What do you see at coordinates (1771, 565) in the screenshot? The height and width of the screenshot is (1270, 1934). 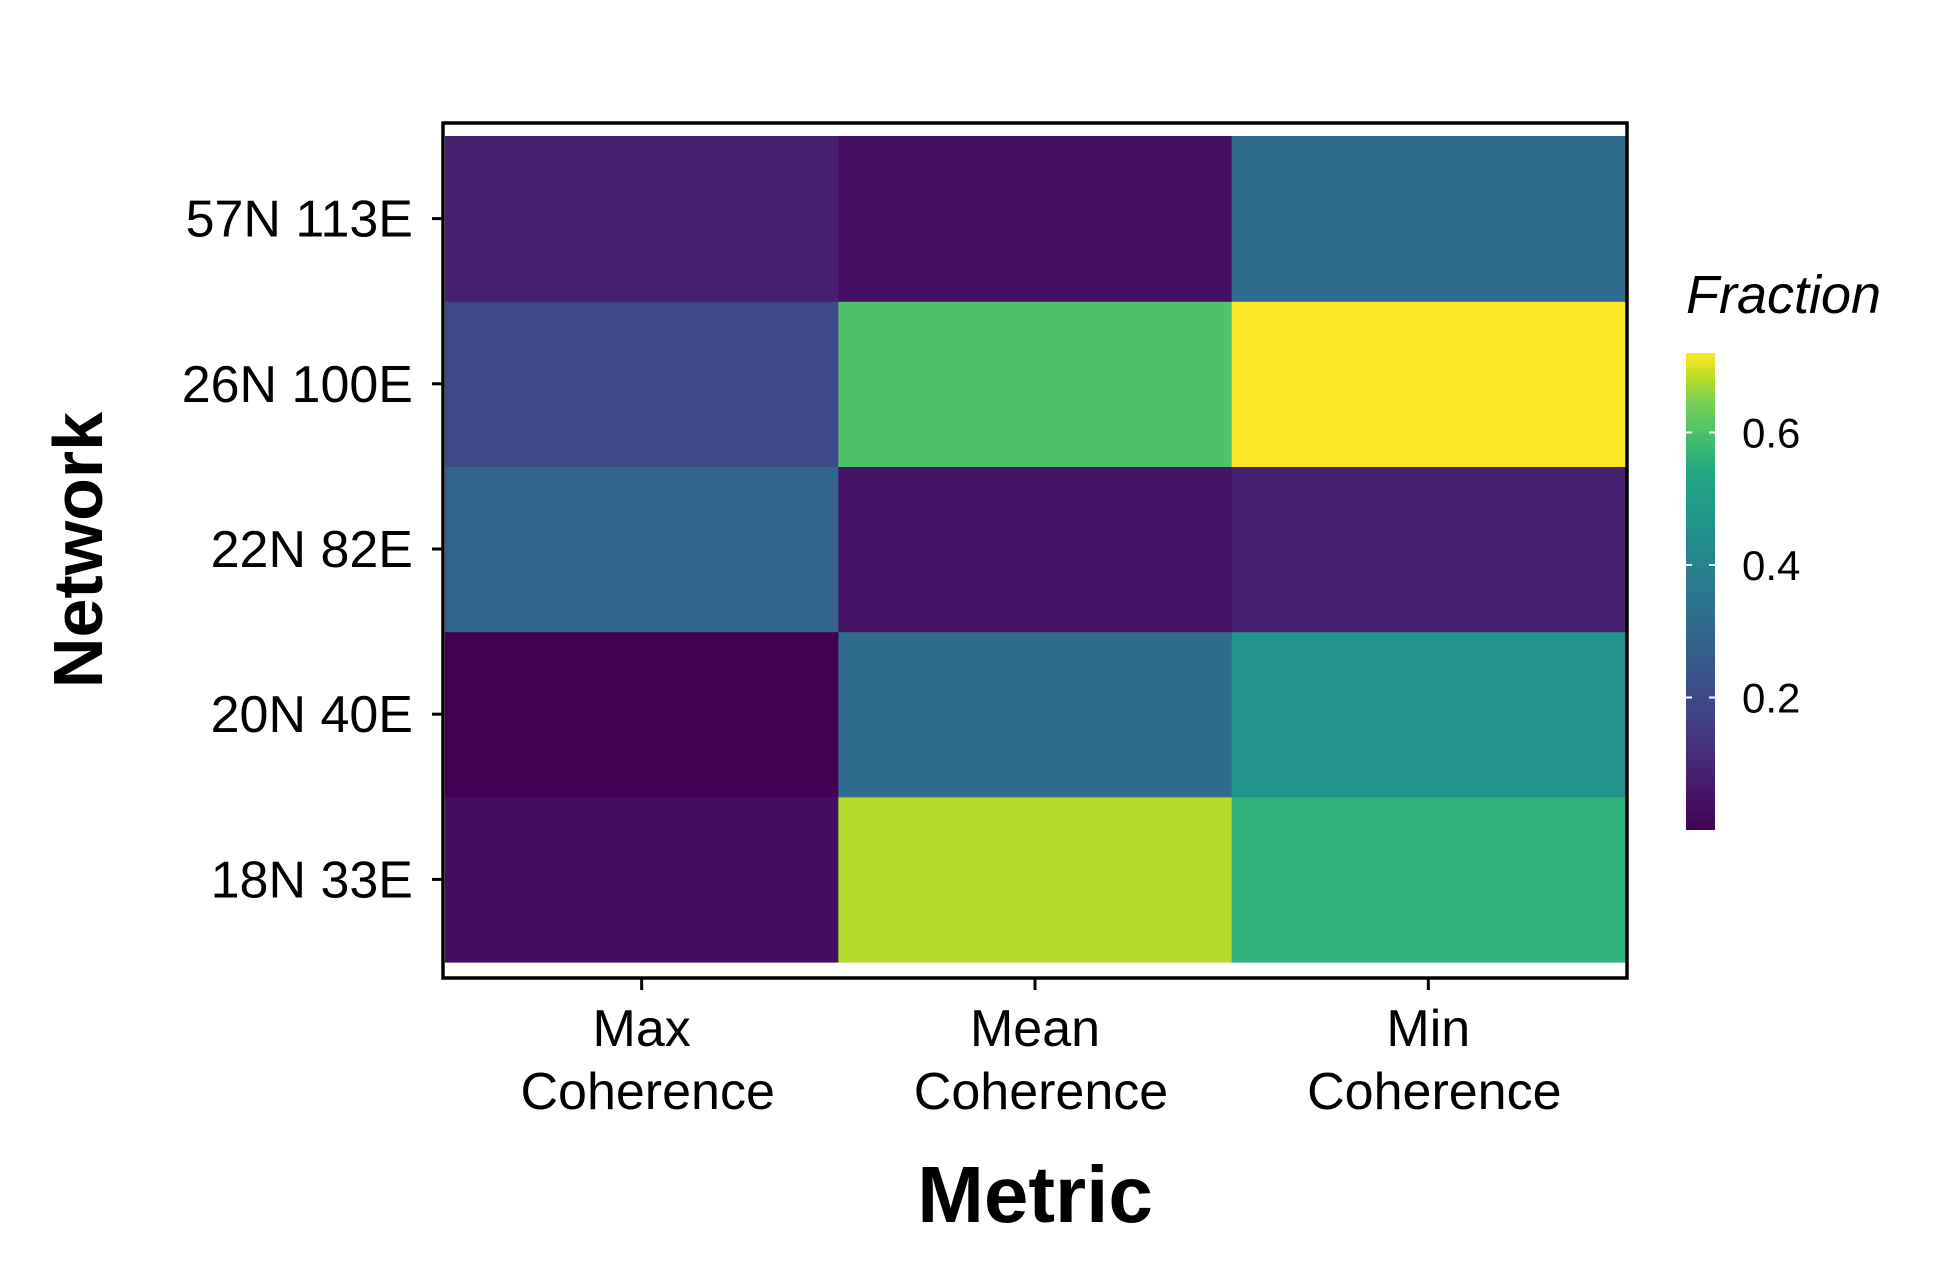 I see `colorbar-tick-label: 0.4` at bounding box center [1771, 565].